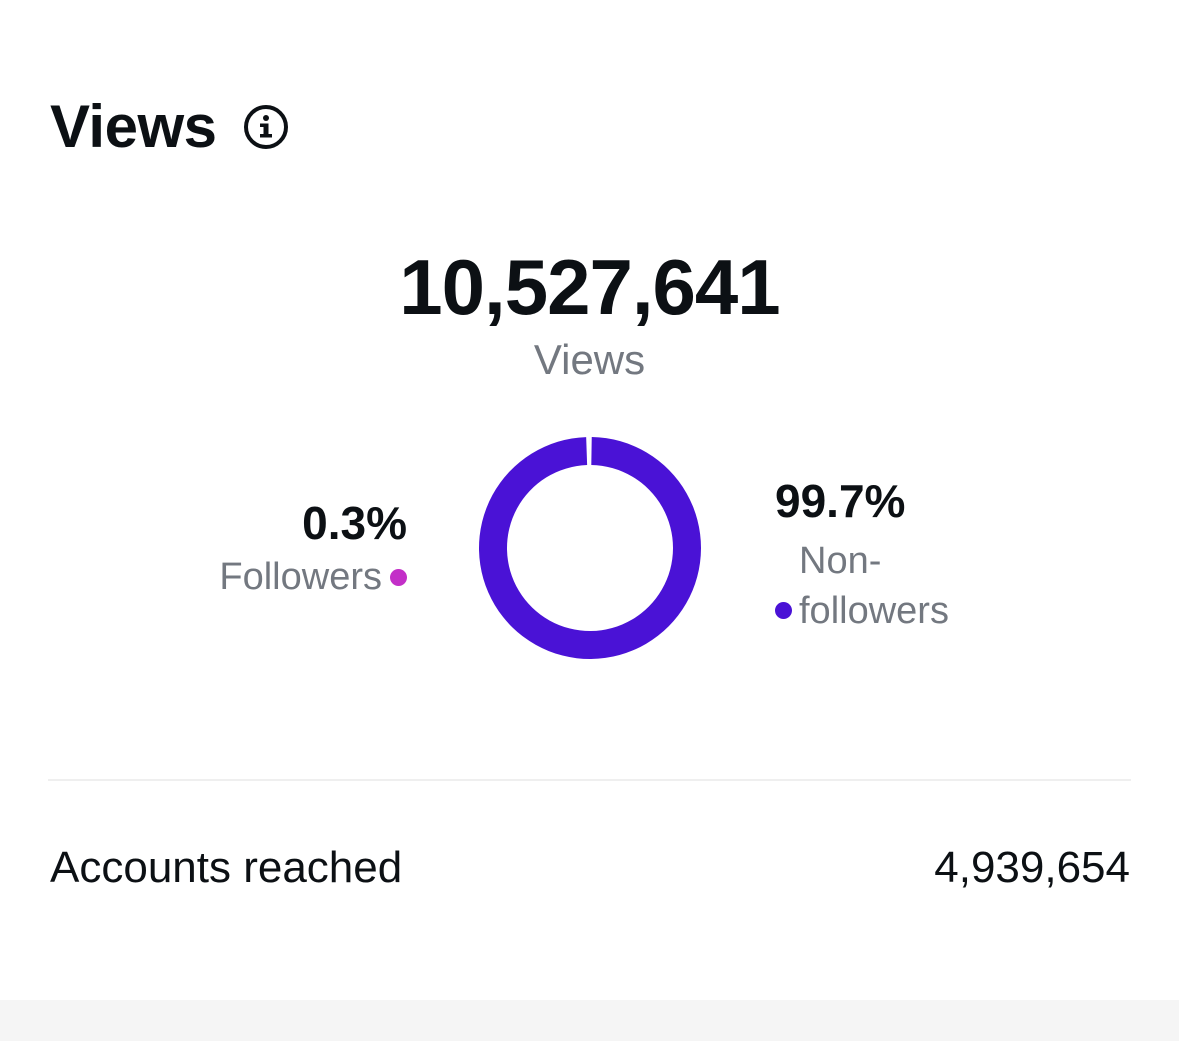 This screenshot has width=1179, height=1041. What do you see at coordinates (589, 780) in the screenshot?
I see `section-divider` at bounding box center [589, 780].